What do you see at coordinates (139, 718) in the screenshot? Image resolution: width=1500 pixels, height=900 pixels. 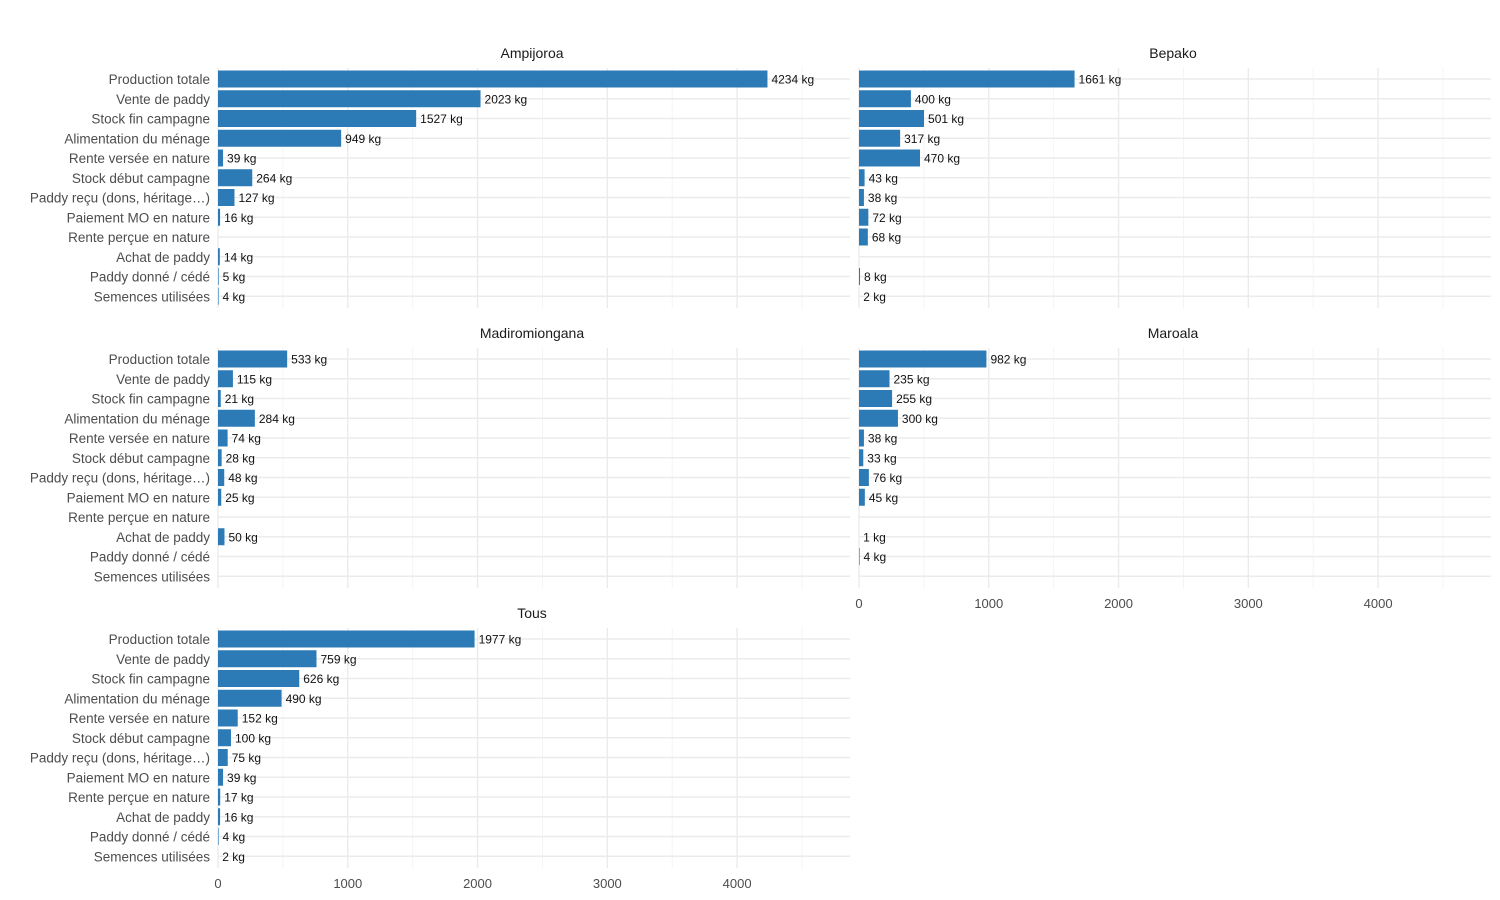 I see `category-label: Rente versée en nature` at bounding box center [139, 718].